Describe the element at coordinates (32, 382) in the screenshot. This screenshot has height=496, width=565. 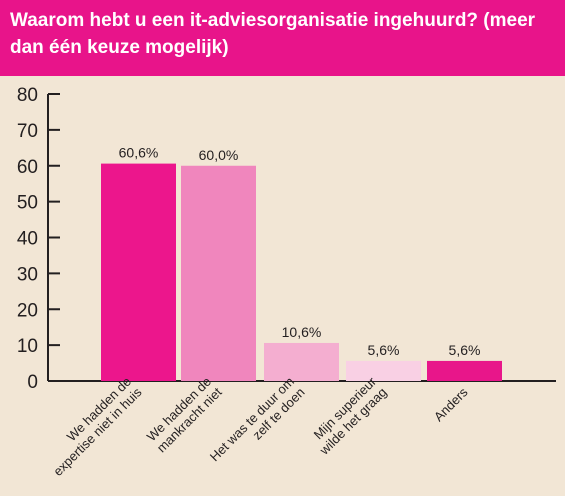
I see `y-tick-label: 0` at that location.